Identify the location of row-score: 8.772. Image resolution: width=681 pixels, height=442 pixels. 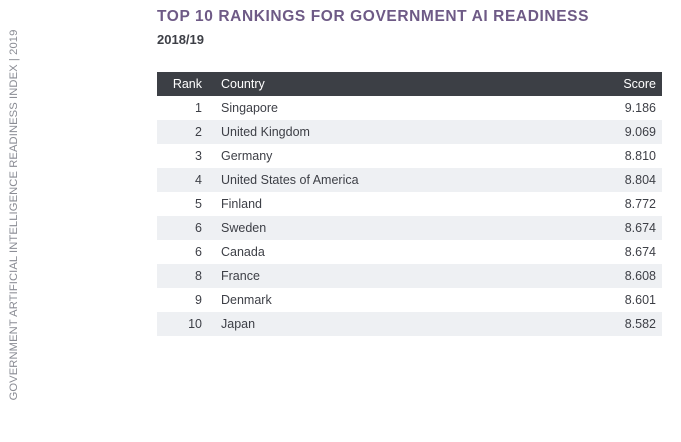
(640, 204).